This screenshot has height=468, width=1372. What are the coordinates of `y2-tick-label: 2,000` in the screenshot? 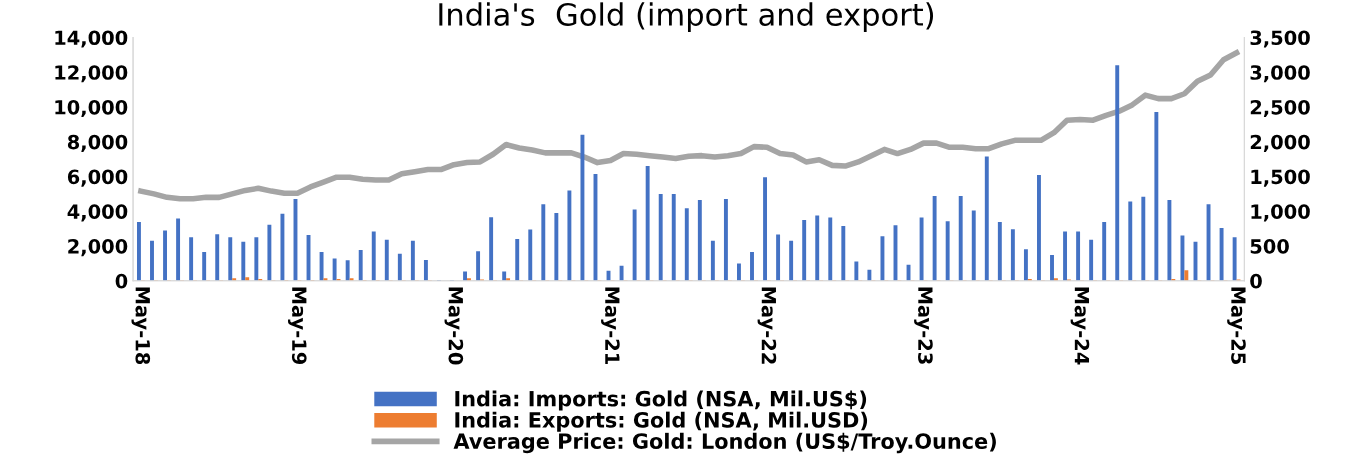 It's located at (1280, 143).